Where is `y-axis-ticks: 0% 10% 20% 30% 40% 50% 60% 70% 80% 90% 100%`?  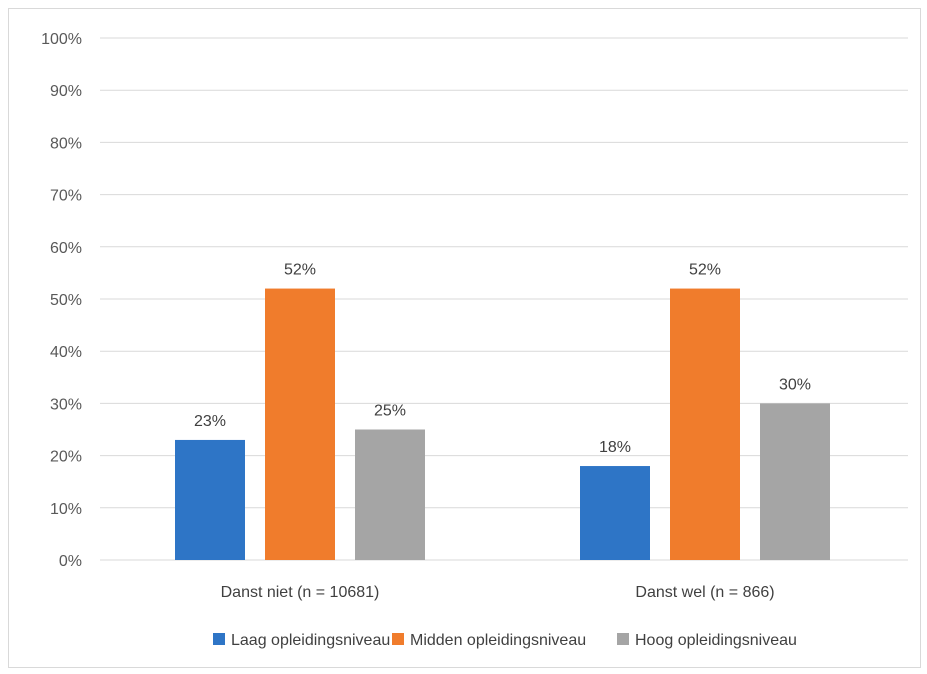
y-axis-ticks: 0% 10% 20% 30% 40% 50% 60% 70% 80% 90% 100% is located at coordinates (61, 300).